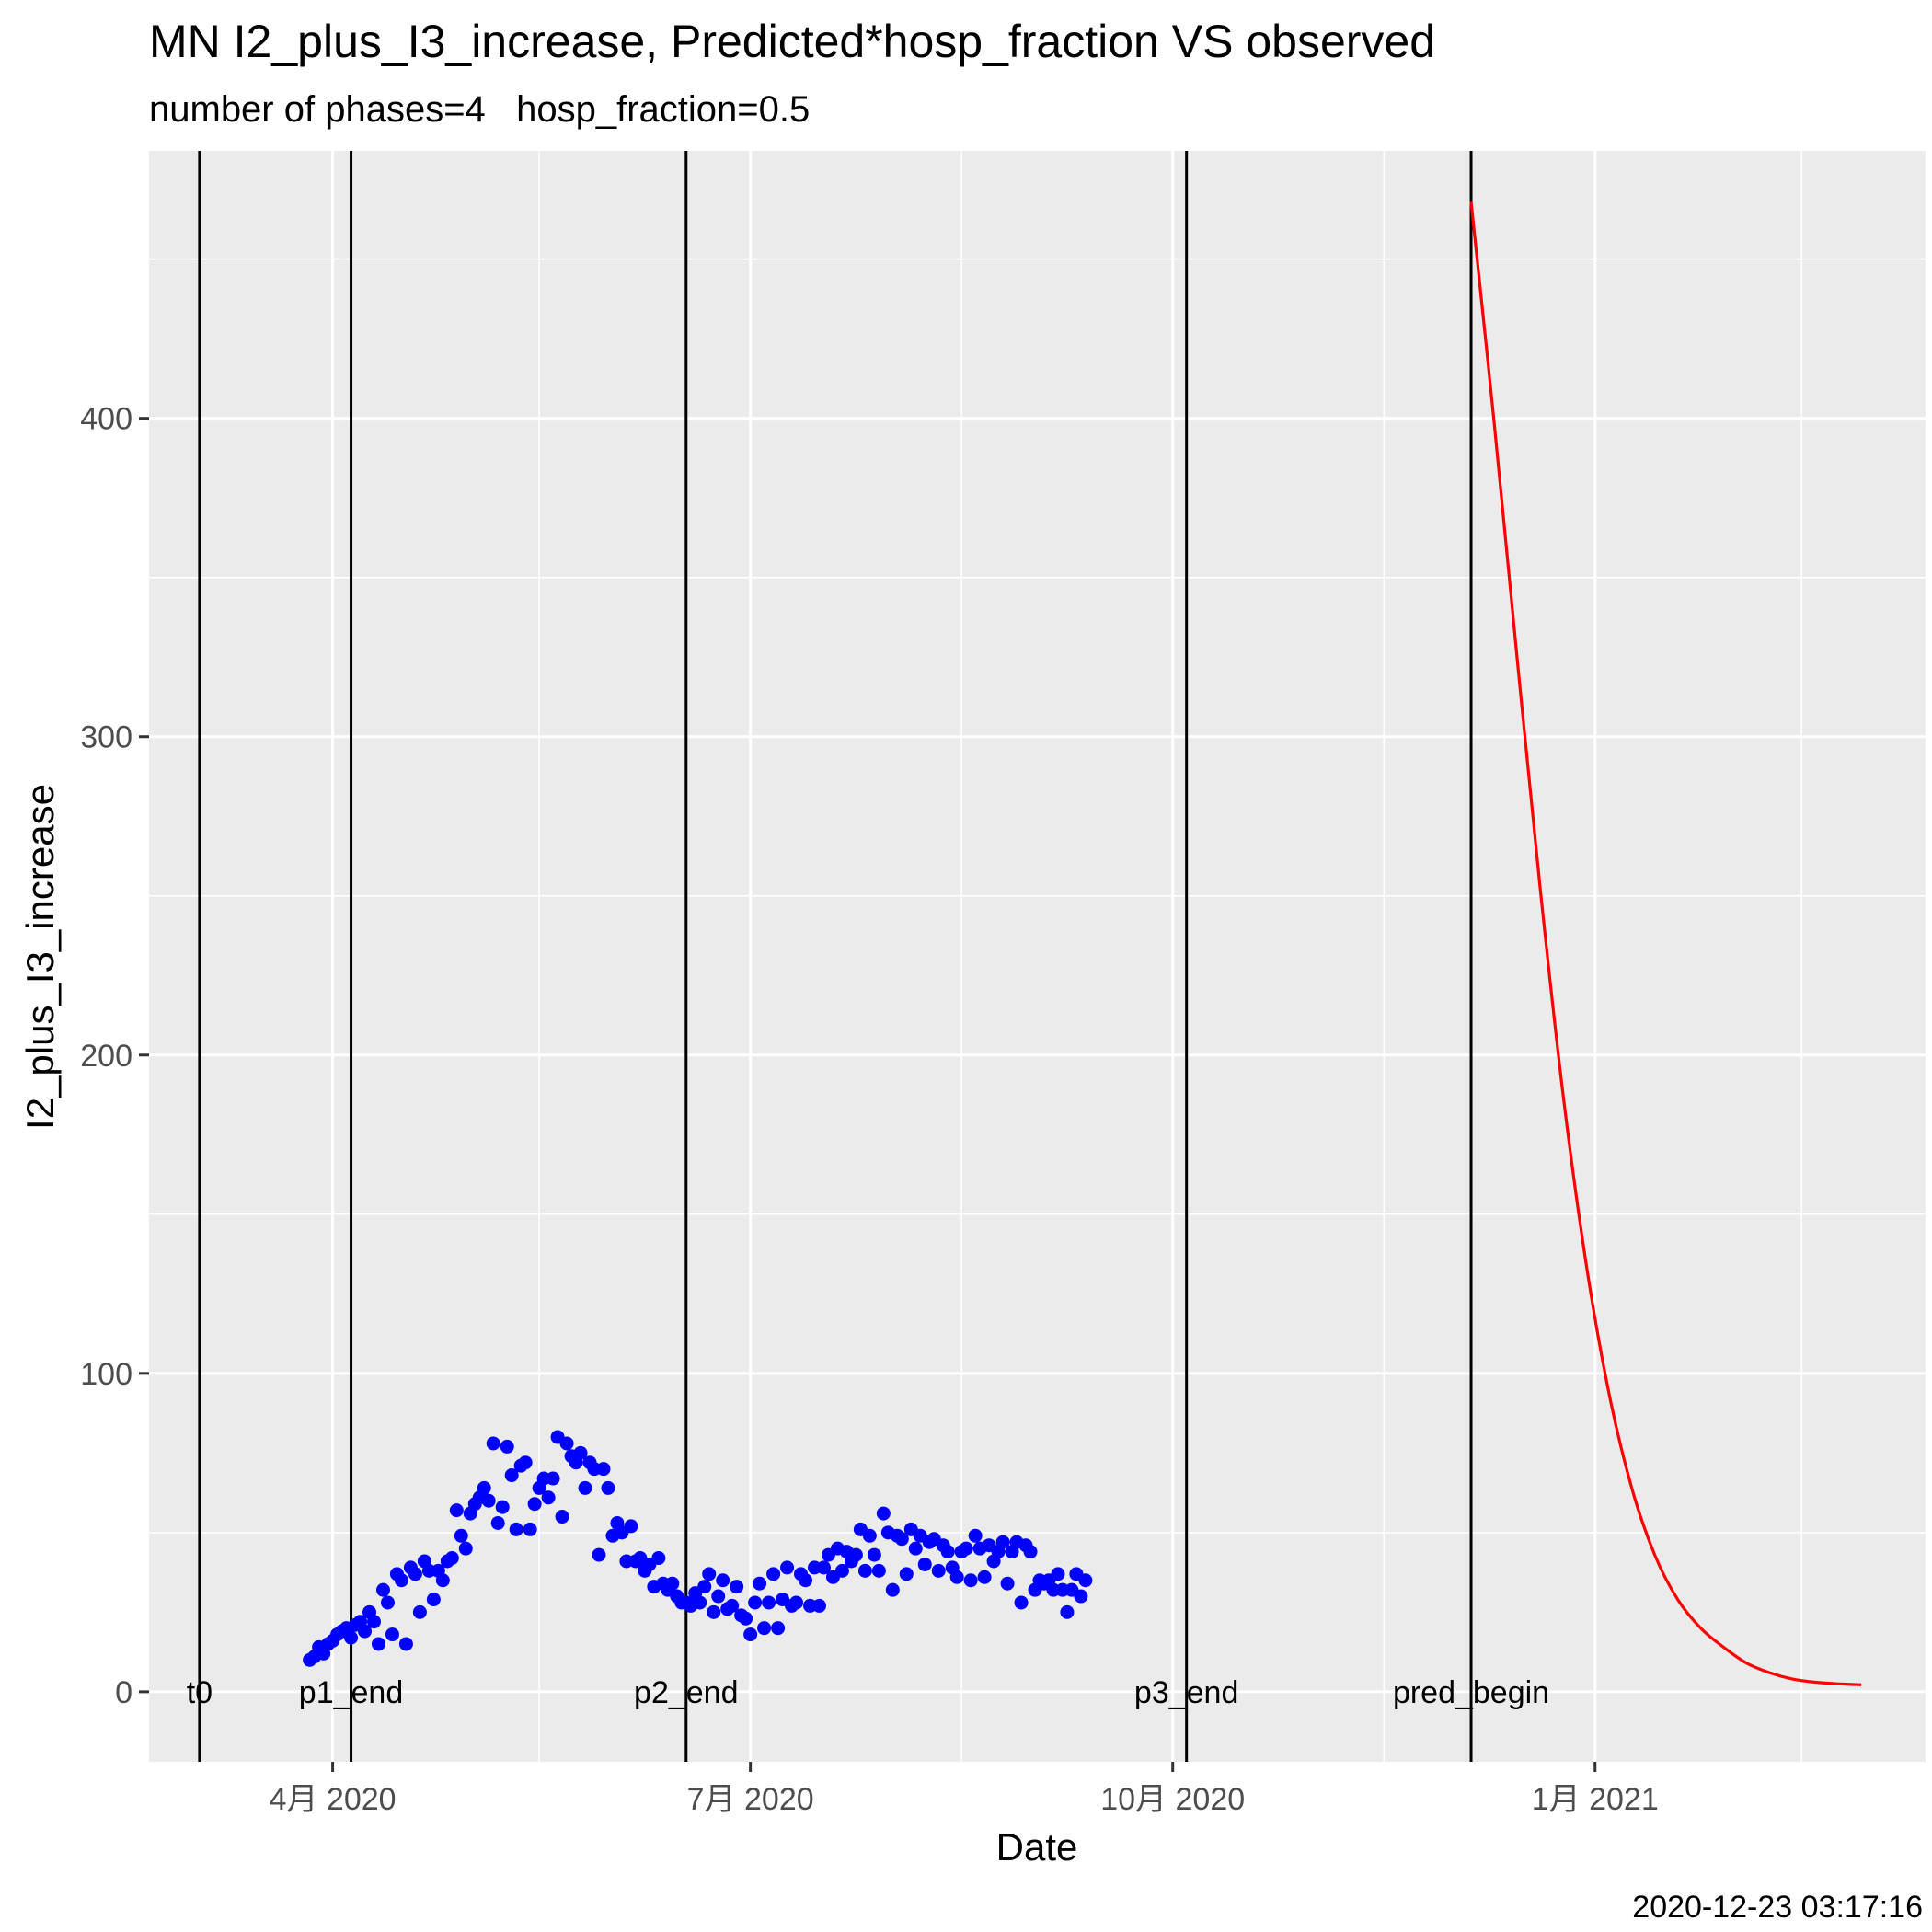 The width and height of the screenshot is (1932, 1932). What do you see at coordinates (698, 1548) in the screenshot?
I see `observed-series` at bounding box center [698, 1548].